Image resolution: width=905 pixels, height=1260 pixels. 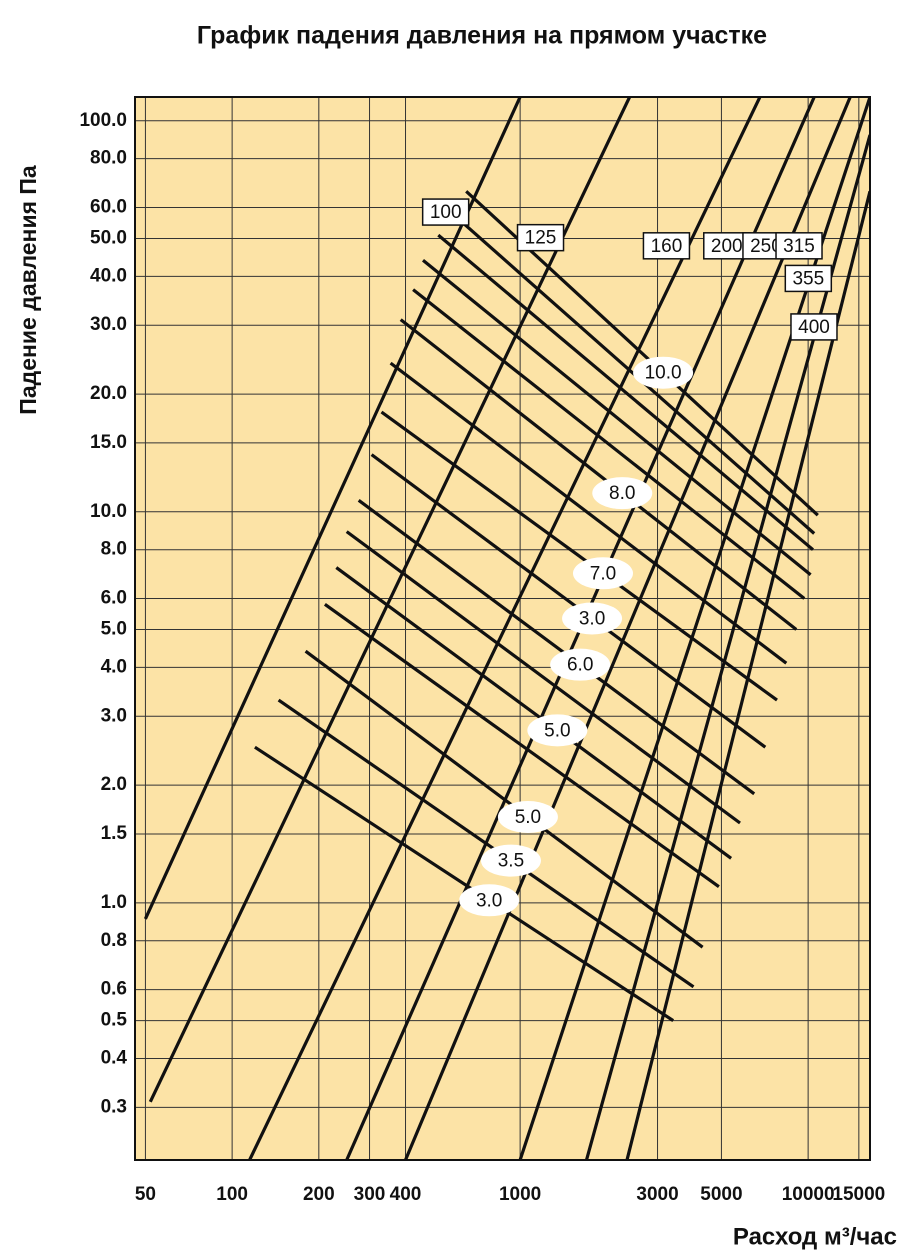 I want to click on velocity-label: 8.0, so click(x=622, y=493).